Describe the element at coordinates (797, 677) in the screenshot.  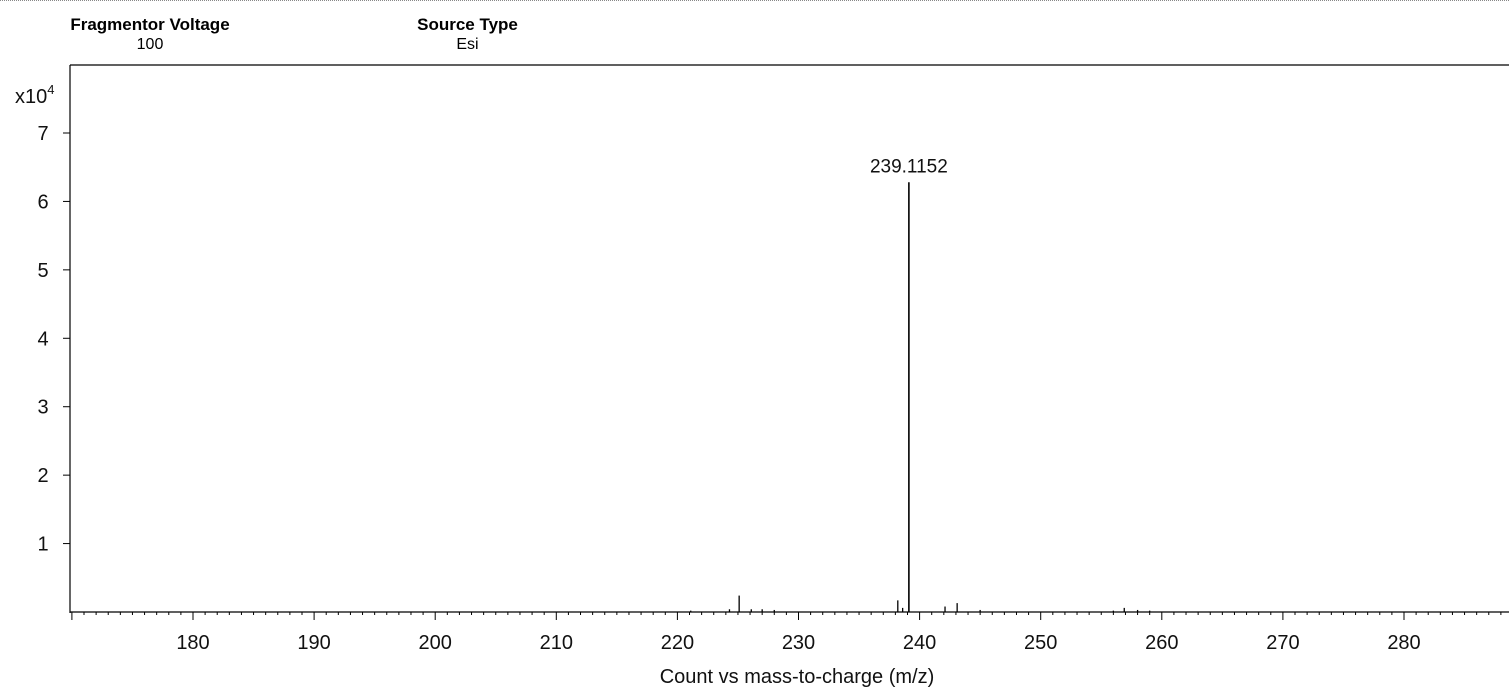
I see `x-axis-title: Count vs mass-to-charge (m/z)` at that location.